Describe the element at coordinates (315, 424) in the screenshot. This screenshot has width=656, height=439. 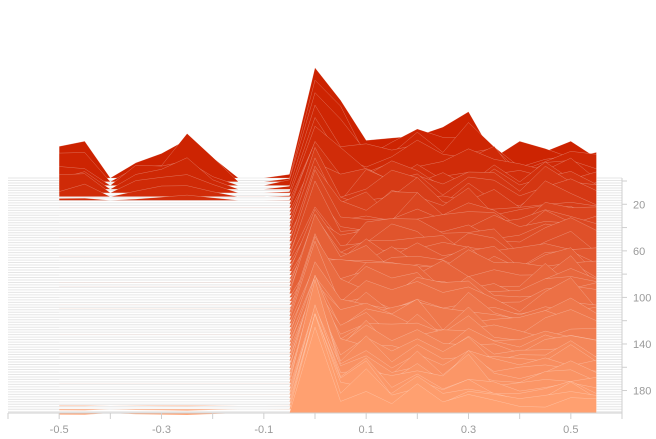
I see `x-axis: -0.5 -0.3 -0.1 0.1 0.3 0.5` at that location.